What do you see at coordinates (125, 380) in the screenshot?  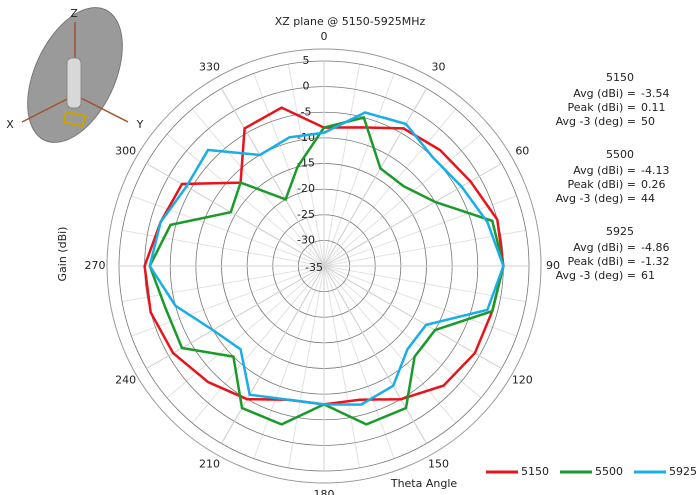 I see `theta-tick-label: 240` at bounding box center [125, 380].